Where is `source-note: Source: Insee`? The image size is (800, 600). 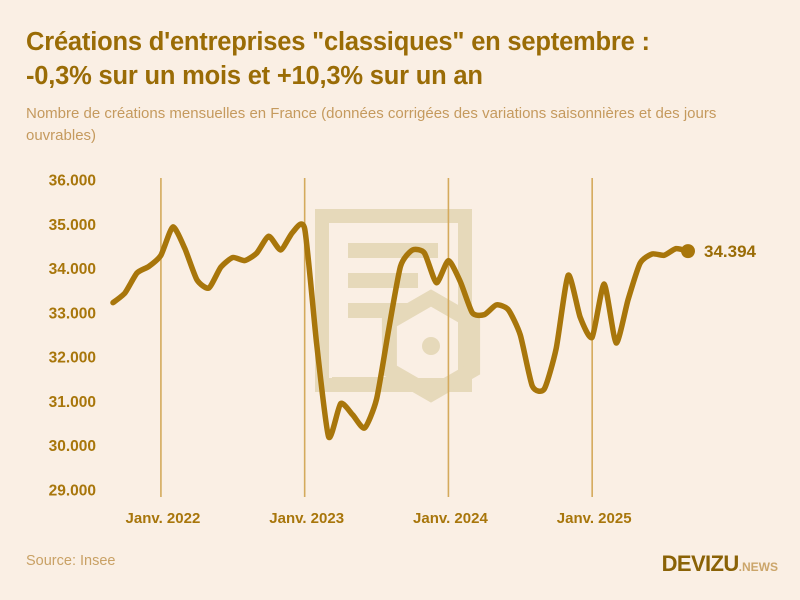
source-note: Source: Insee is located at coordinates (71, 561).